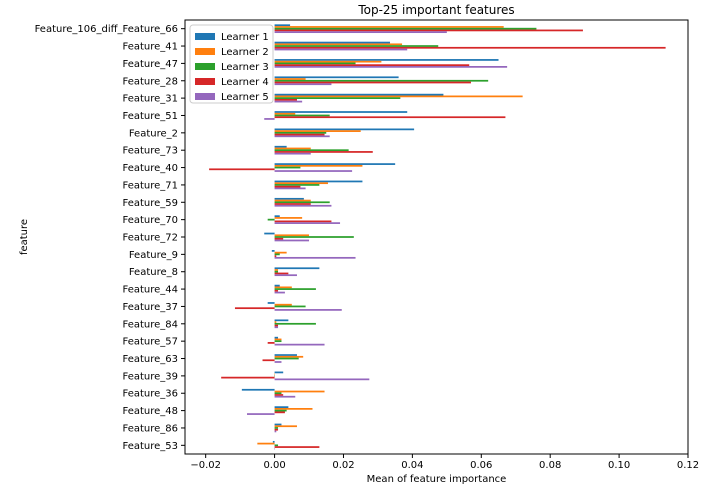  What do you see at coordinates (150, 394) in the screenshot?
I see `y-tick-label-feature-36: Feature_36` at bounding box center [150, 394].